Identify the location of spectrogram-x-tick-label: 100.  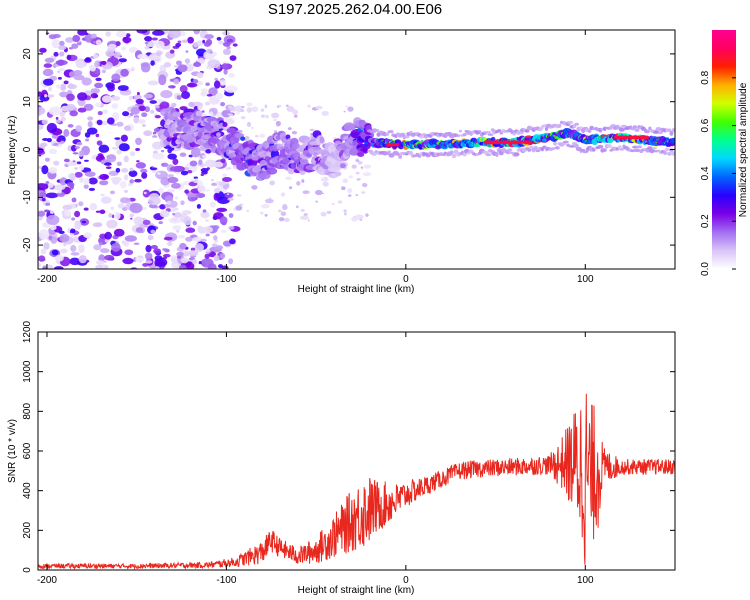
(585, 279).